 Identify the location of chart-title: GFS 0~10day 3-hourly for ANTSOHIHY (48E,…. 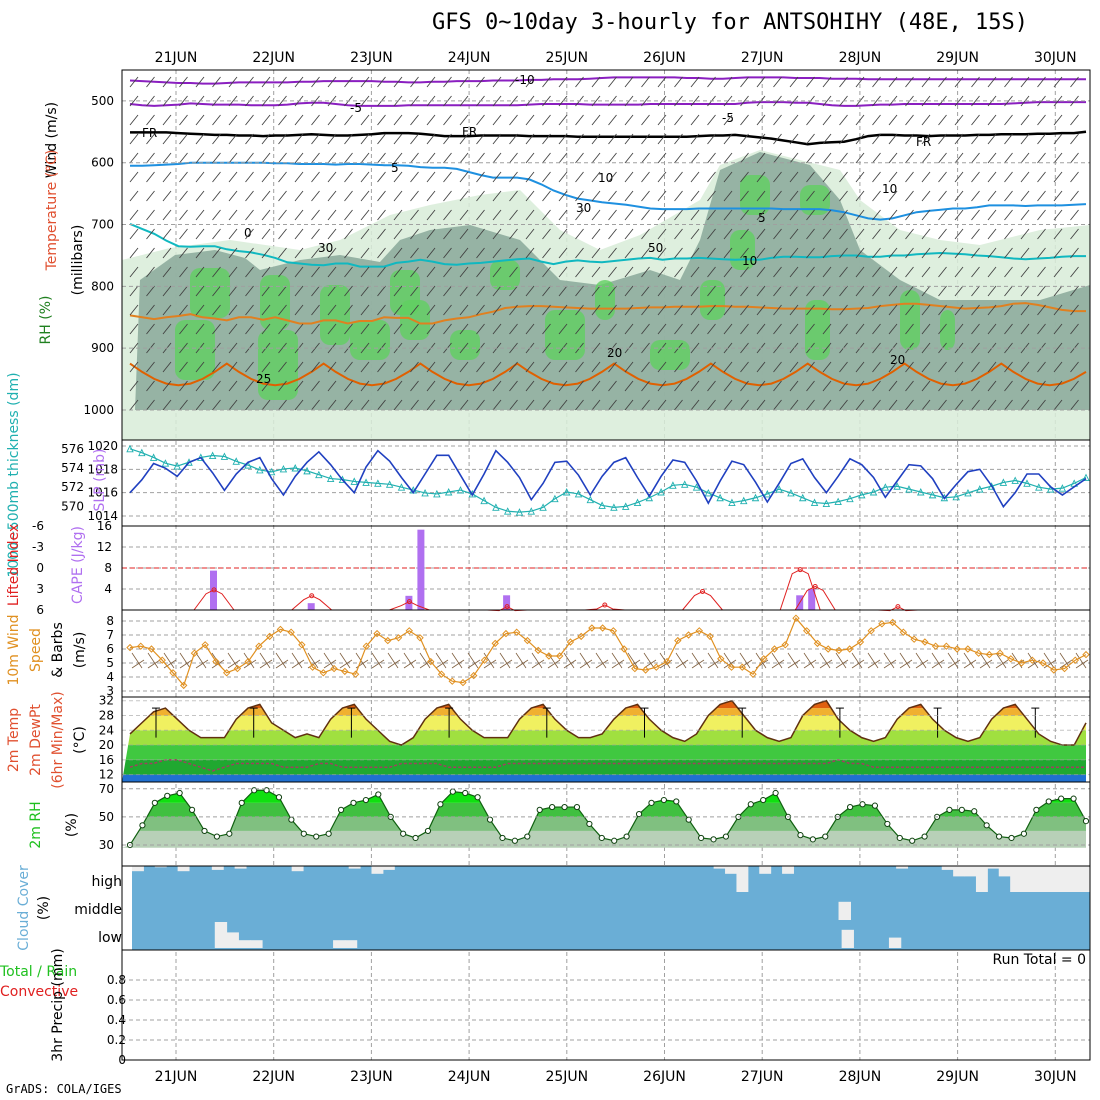
(730, 22).